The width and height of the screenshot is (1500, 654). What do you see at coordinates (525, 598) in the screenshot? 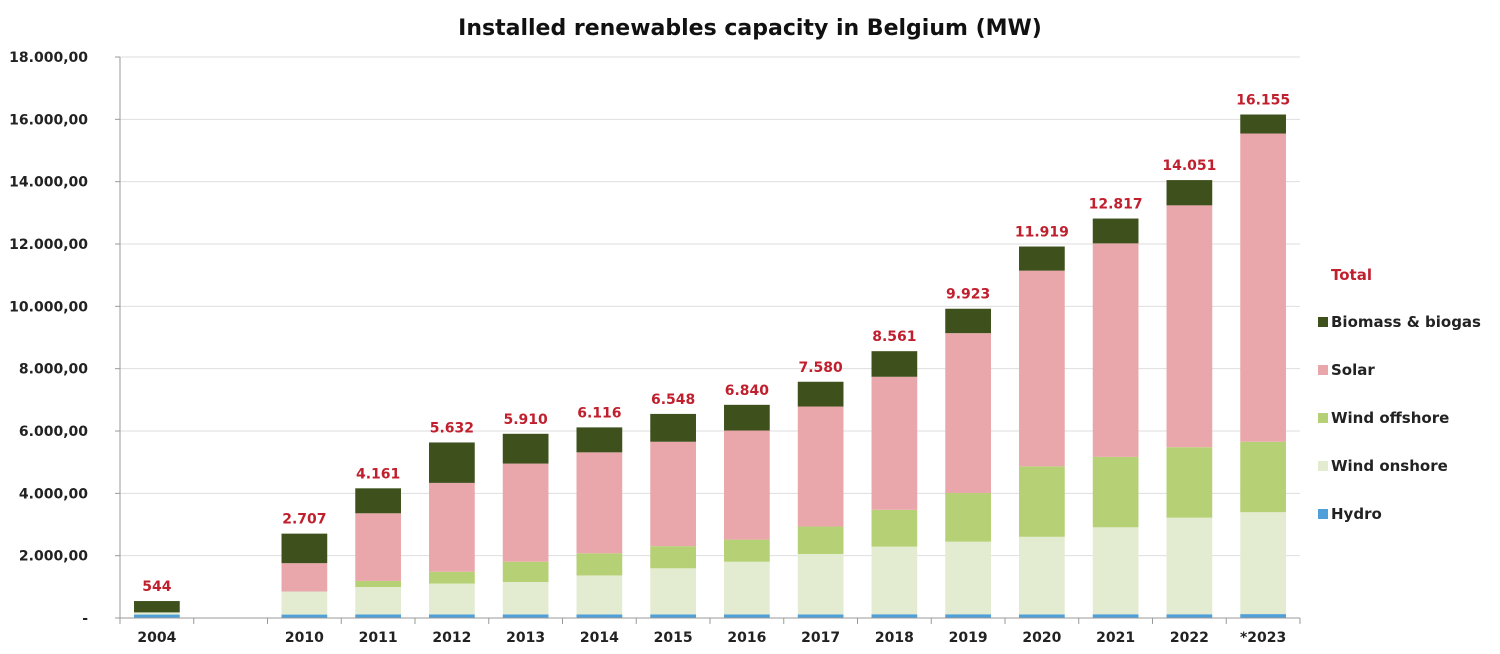
I see `bar-wind-onshore-2013` at bounding box center [525, 598].